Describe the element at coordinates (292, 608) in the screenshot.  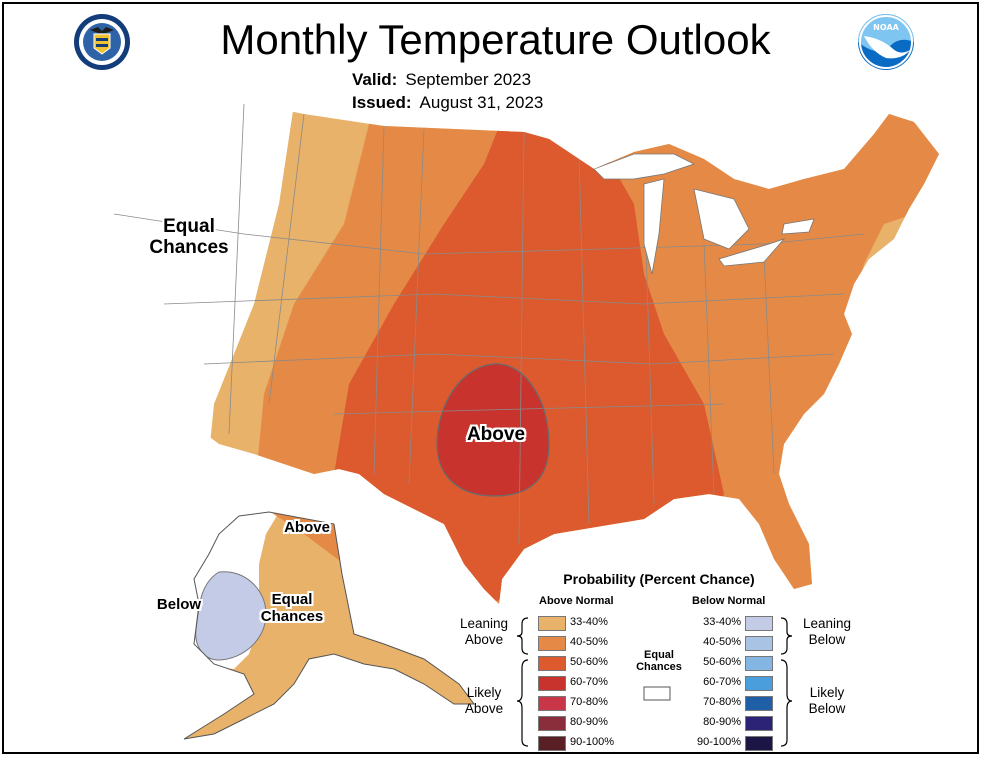
I see `alaska-equal-label: Equal Chances` at that location.